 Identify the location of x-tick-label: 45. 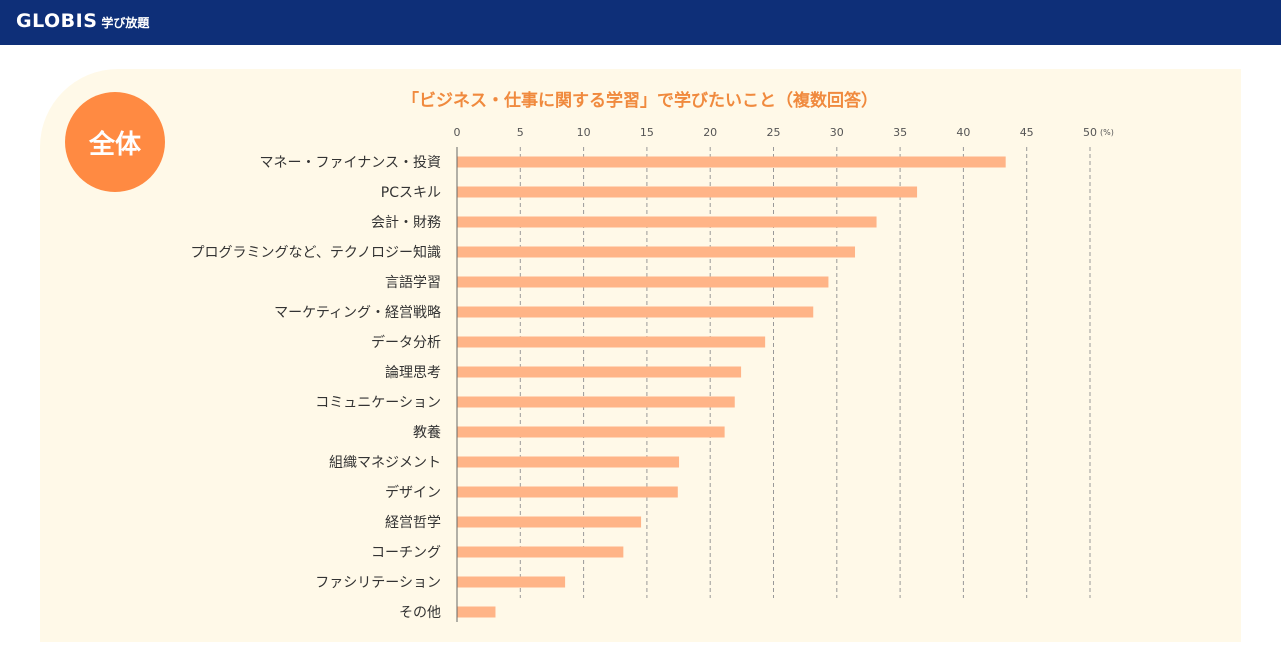
(1027, 132).